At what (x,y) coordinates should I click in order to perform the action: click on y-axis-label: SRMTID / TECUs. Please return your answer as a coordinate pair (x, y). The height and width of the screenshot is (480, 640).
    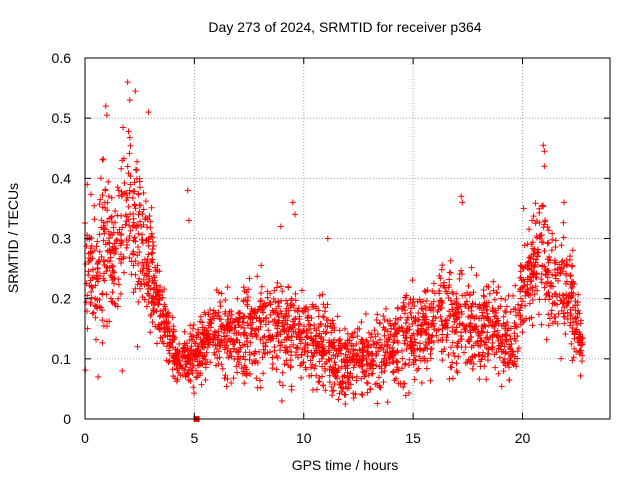
    Looking at the image, I should click on (13, 238).